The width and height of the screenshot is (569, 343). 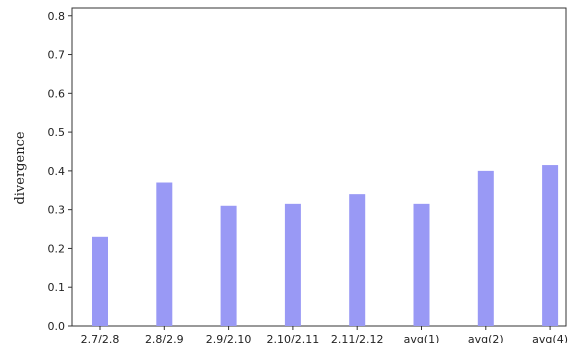 What do you see at coordinates (550, 245) in the screenshot?
I see `bar-avg-4-` at bounding box center [550, 245].